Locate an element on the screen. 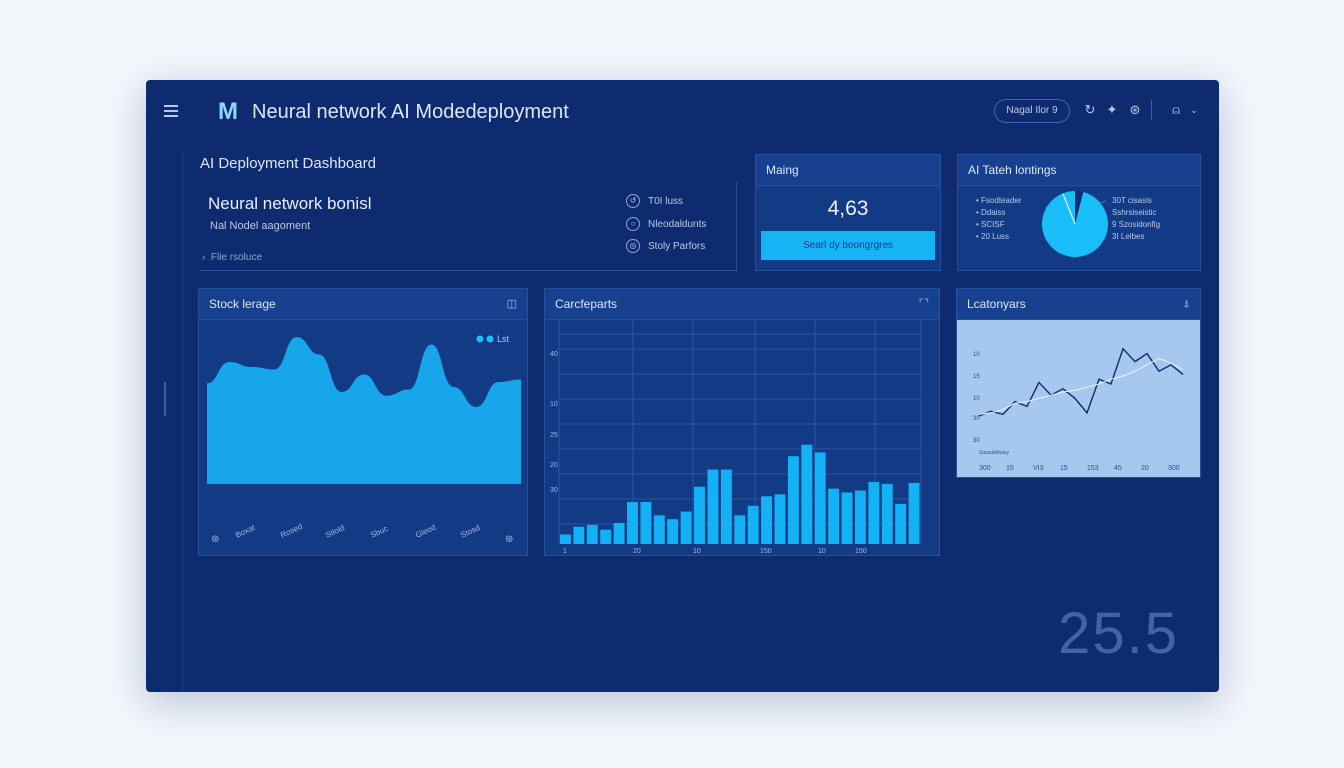 Image resolution: width=1344 pixels, height=768 pixels. sidebar-divider is located at coordinates (182, 422).